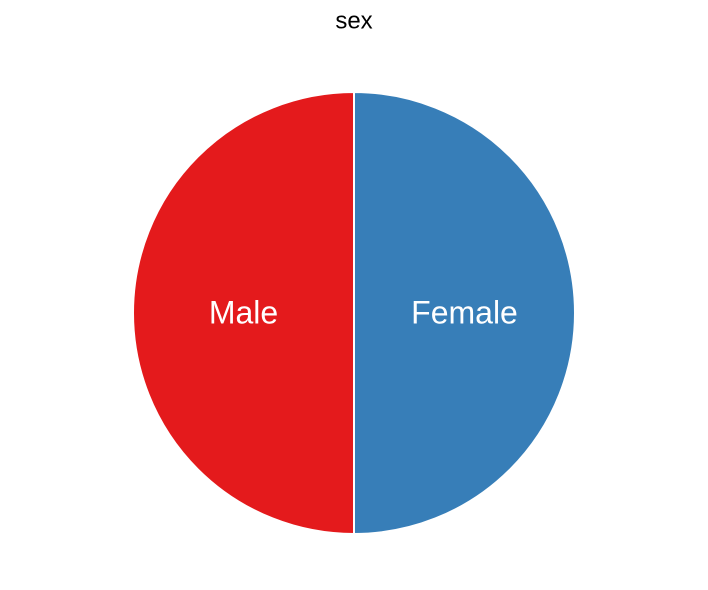 This screenshot has height=590, width=708. I want to click on slice-label: Female, so click(464, 312).